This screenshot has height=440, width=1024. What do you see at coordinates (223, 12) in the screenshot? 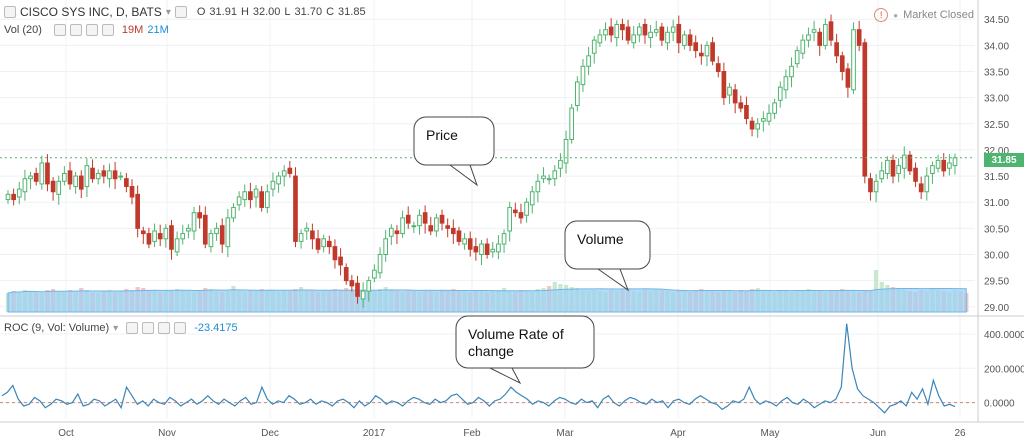
I see `ohlc-o-value: 31.91` at bounding box center [223, 12].